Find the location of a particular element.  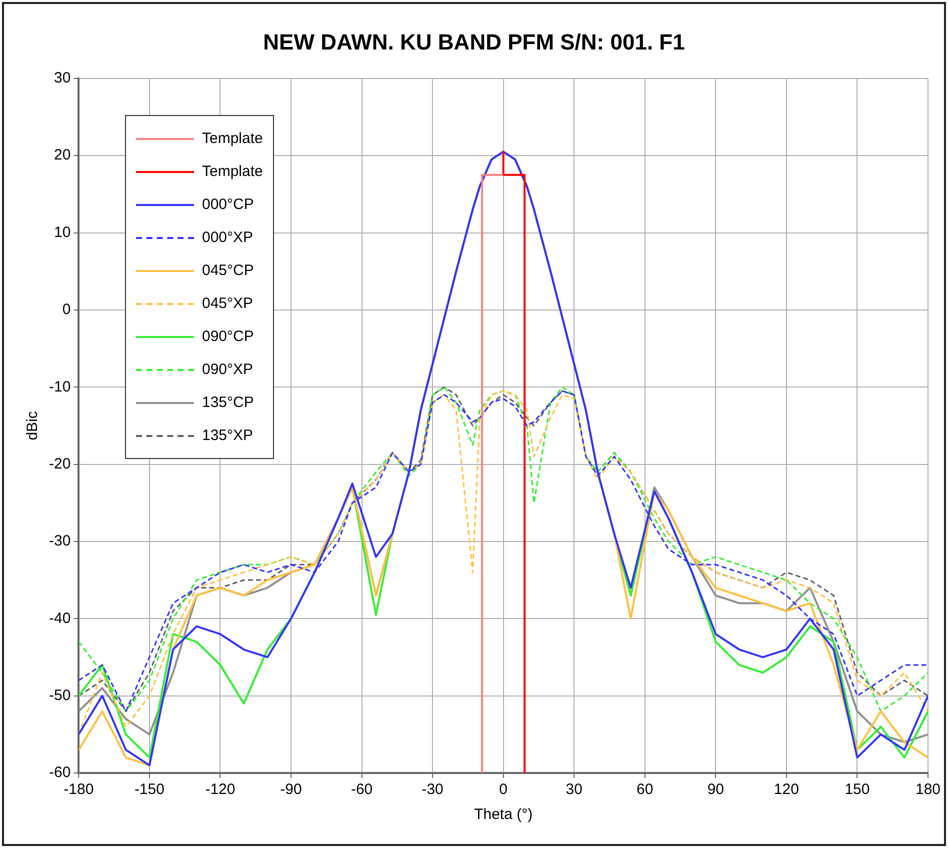

x-tick-label: -90 is located at coordinates (291, 789).